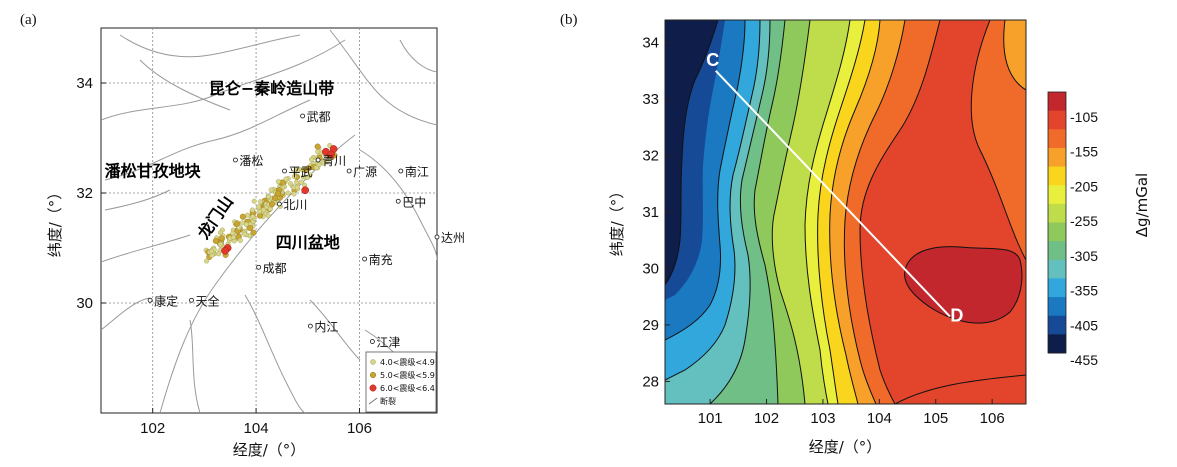  I want to click on colorbar-label: Δg/mGal, so click(1142, 205).